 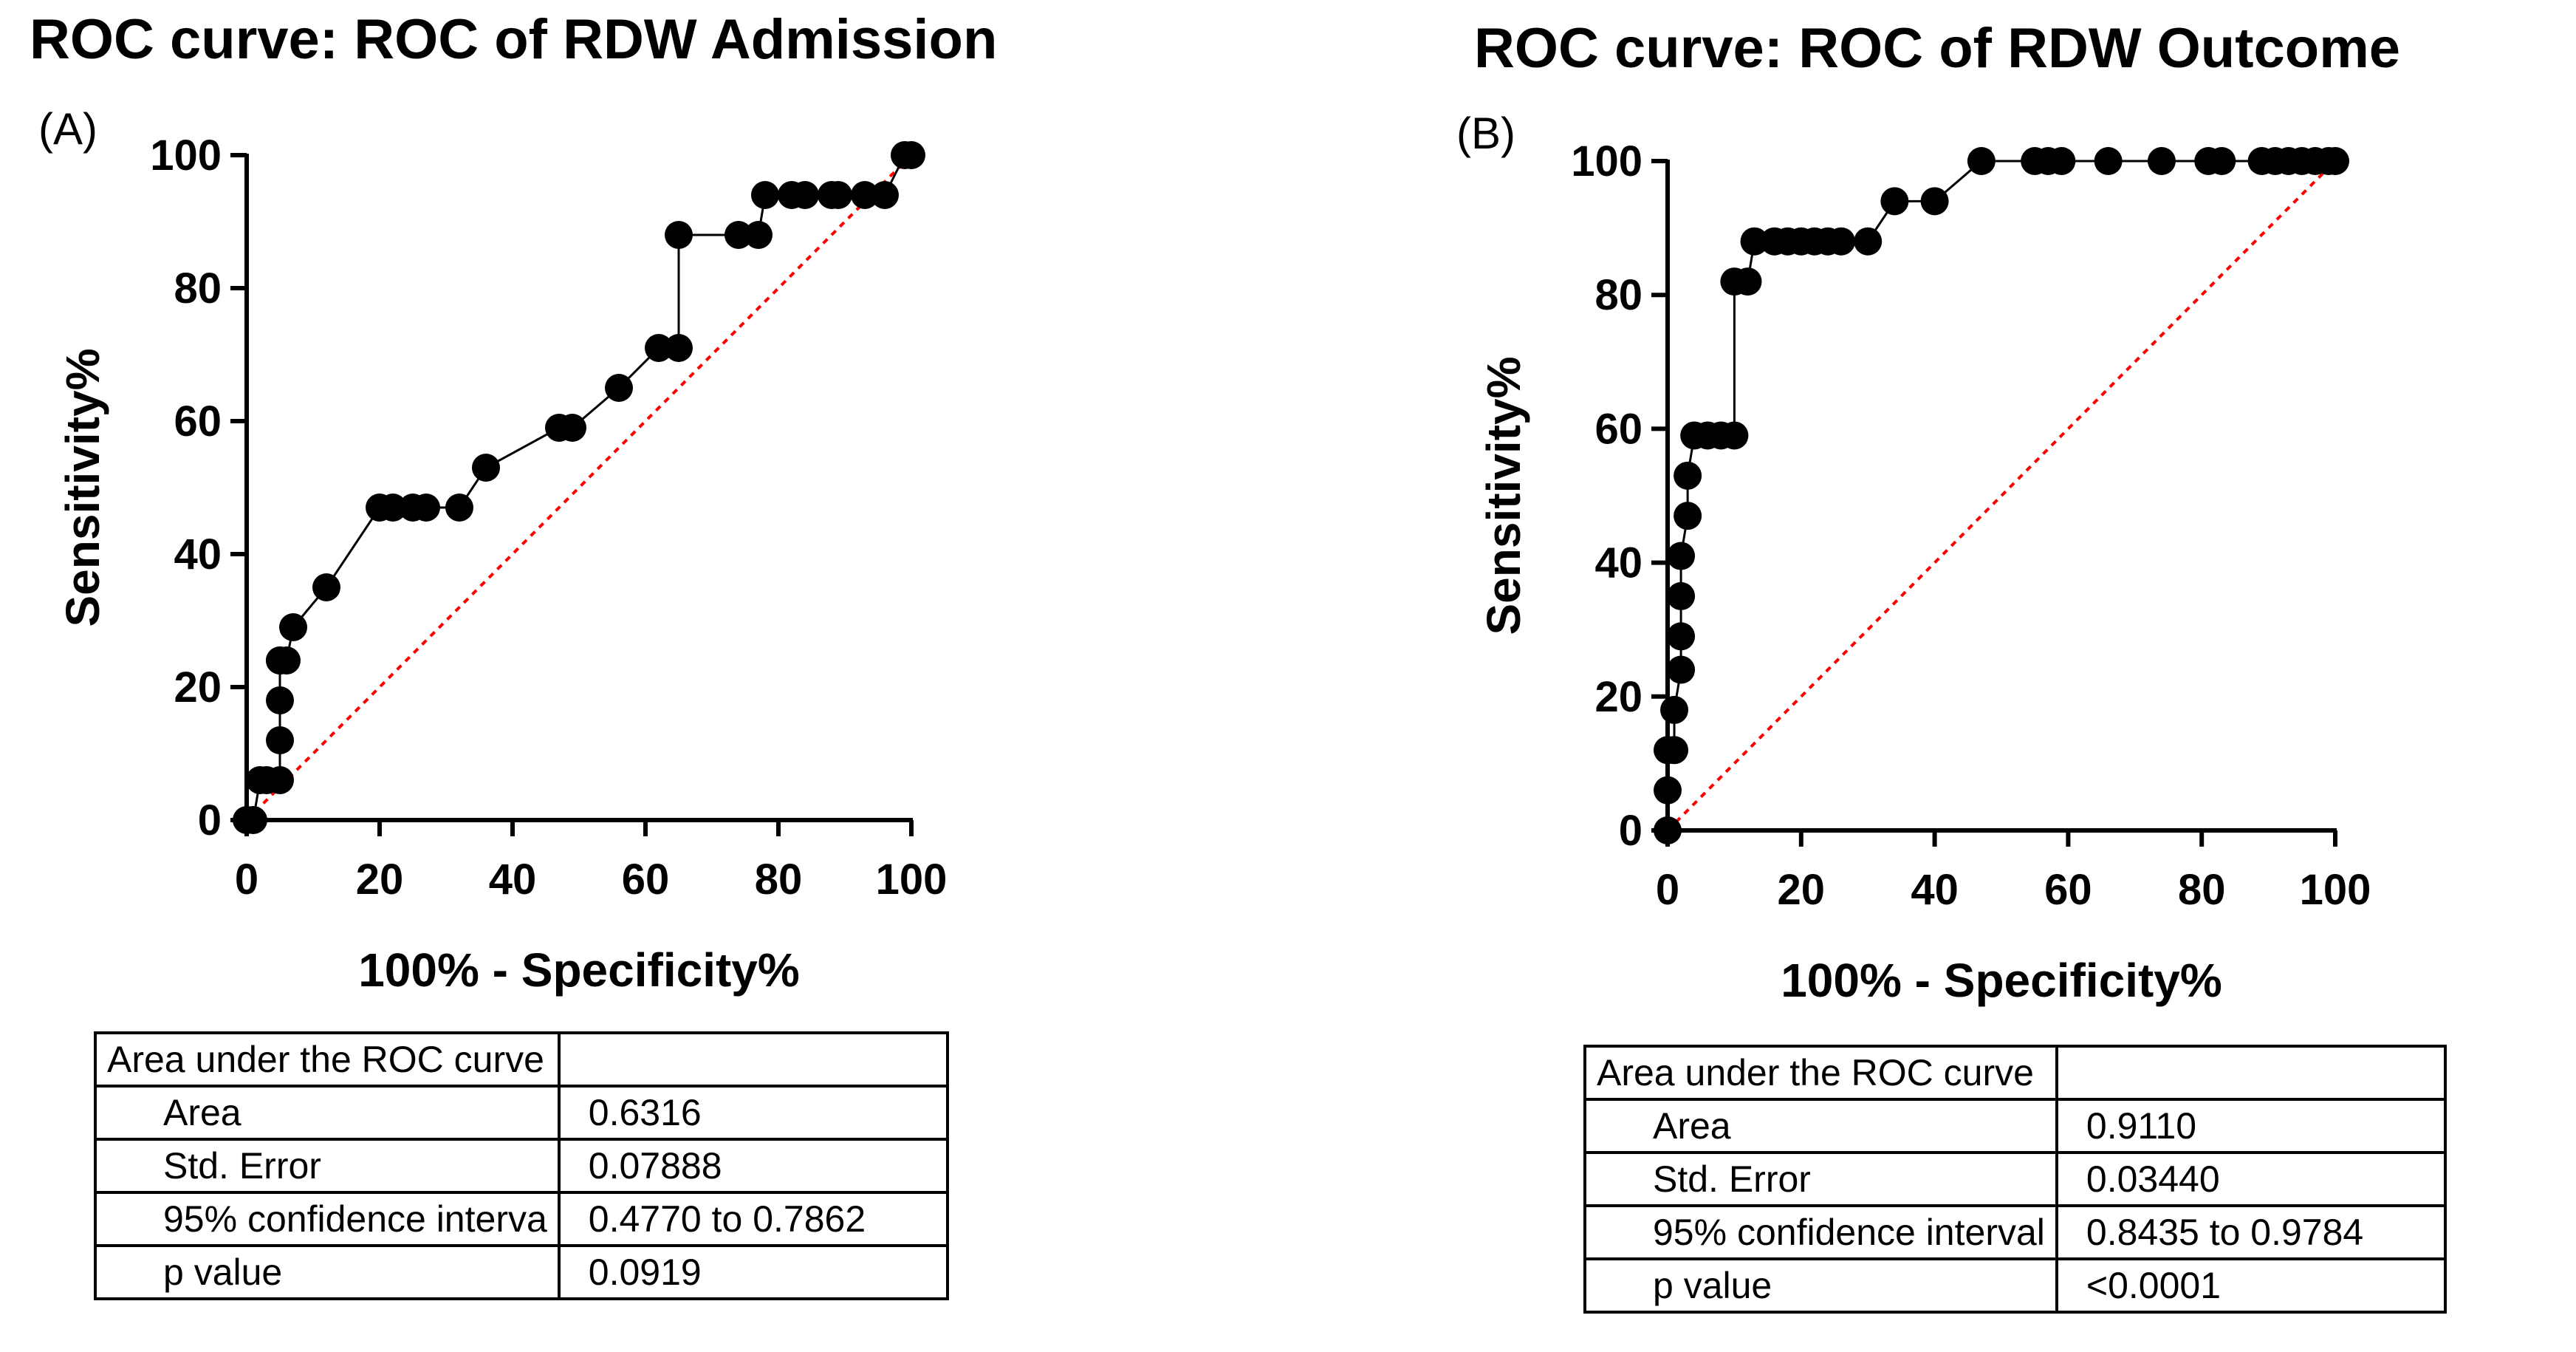 I want to click on y-tick-label: 0, so click(x=210, y=820).